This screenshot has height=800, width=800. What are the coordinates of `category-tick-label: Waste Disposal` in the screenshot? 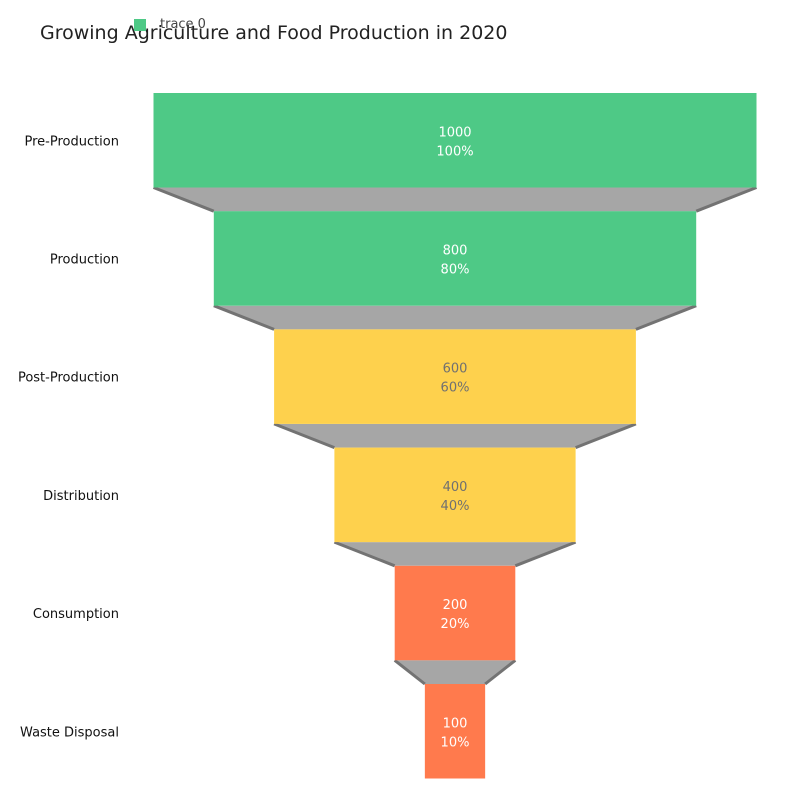 It's located at (69, 732).